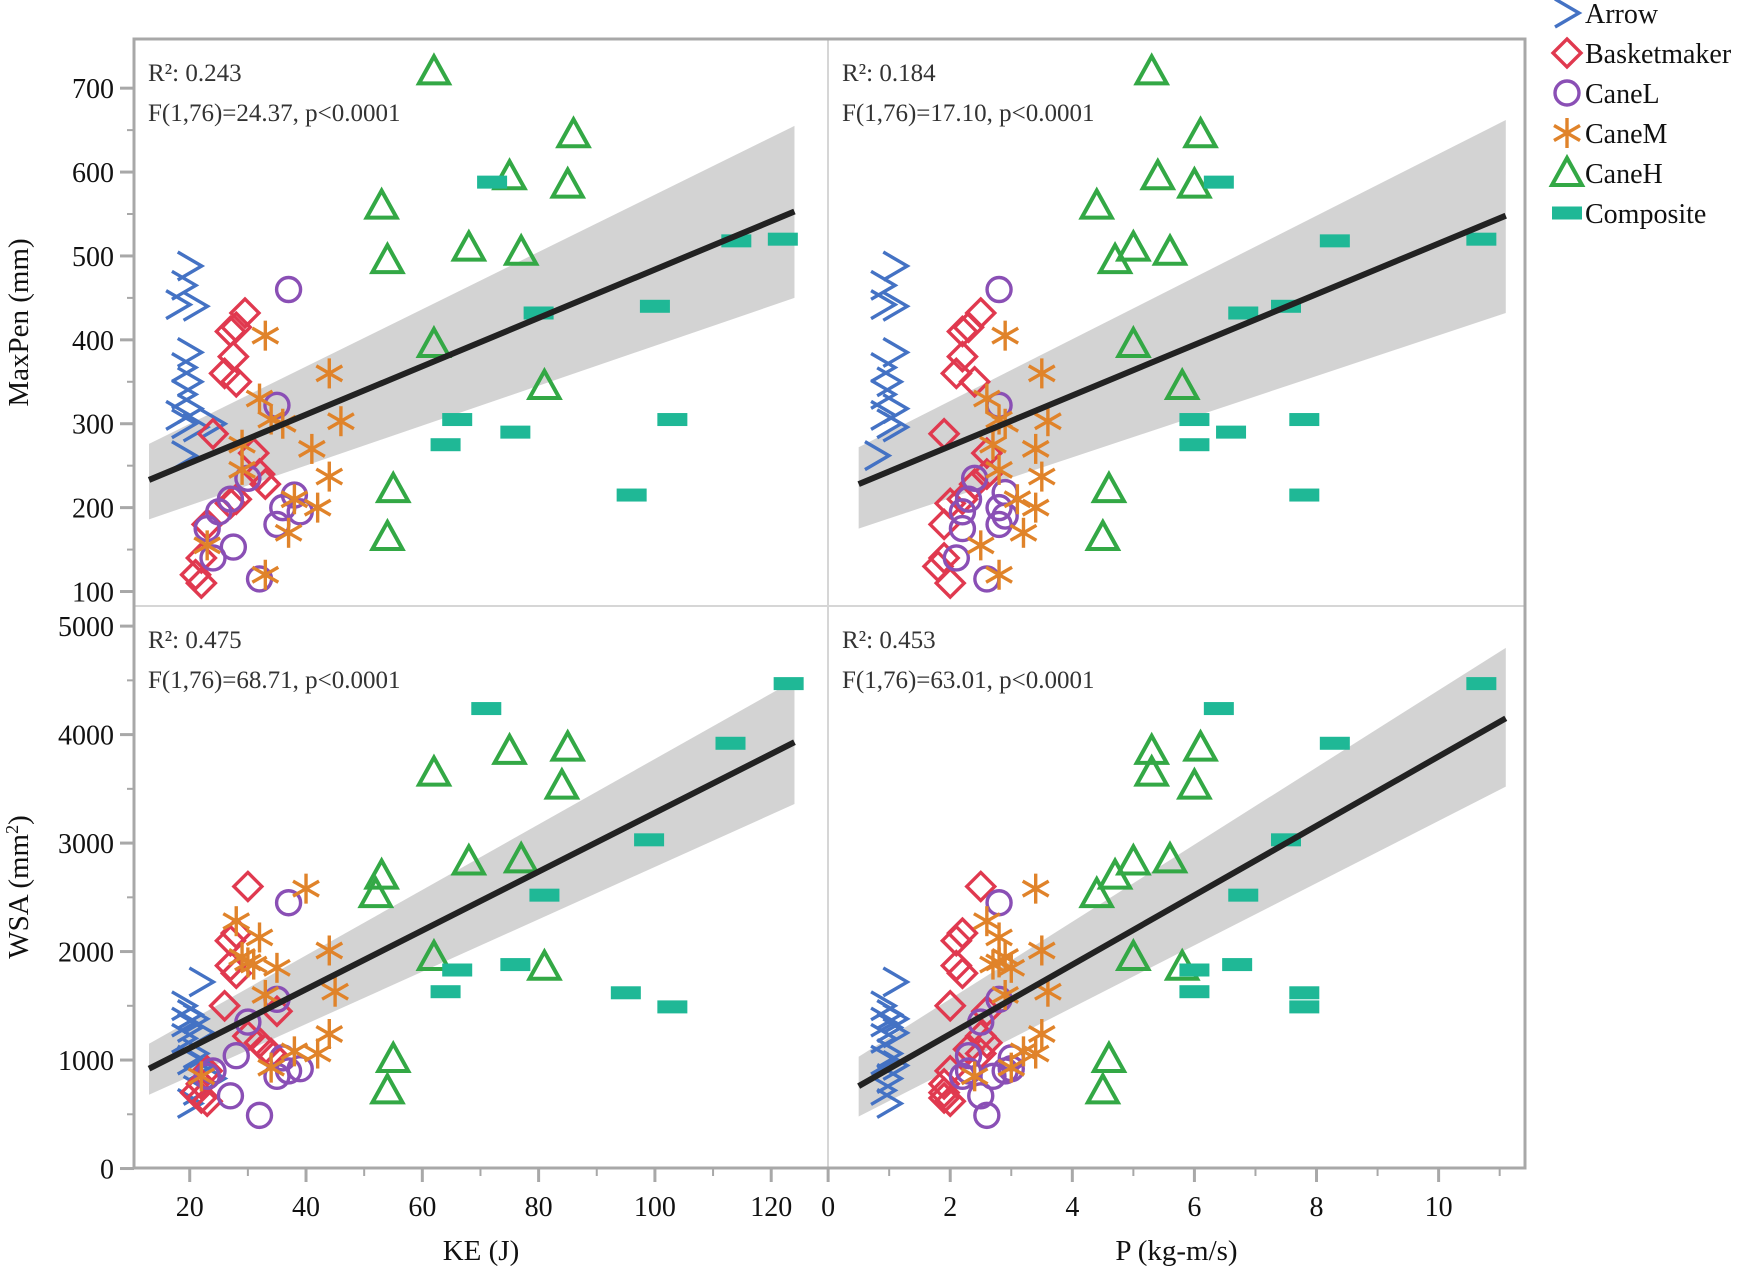 The width and height of the screenshot is (1750, 1266). Describe the element at coordinates (86, 736) in the screenshot. I see `y-tick-label: 4000` at that location.